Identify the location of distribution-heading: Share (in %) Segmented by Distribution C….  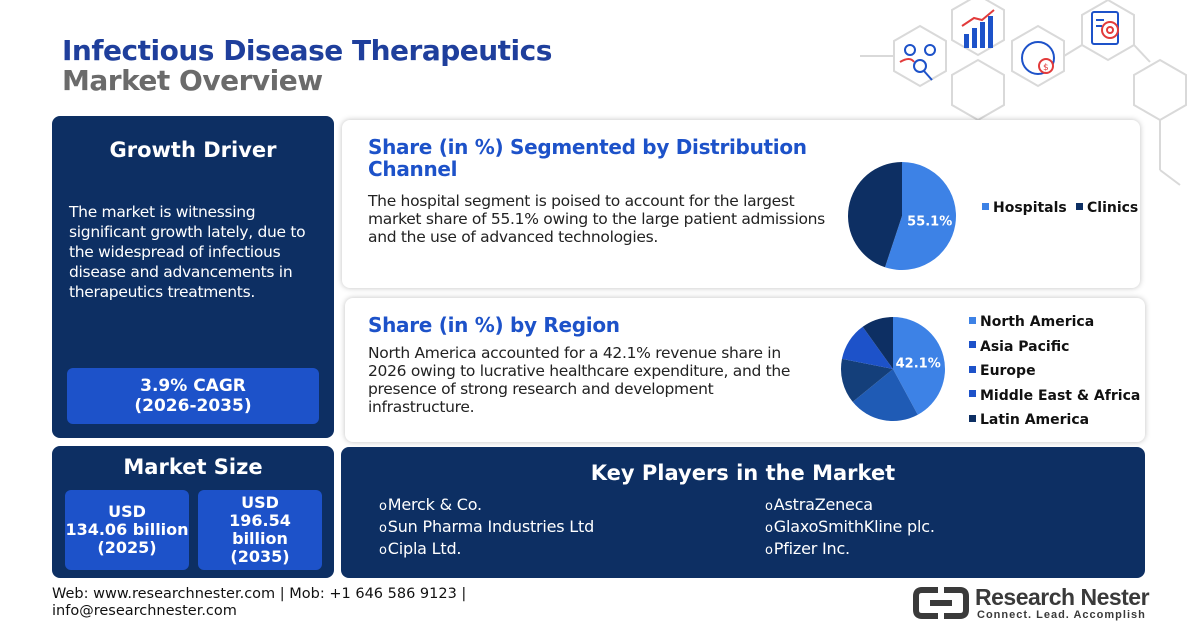
(587, 158).